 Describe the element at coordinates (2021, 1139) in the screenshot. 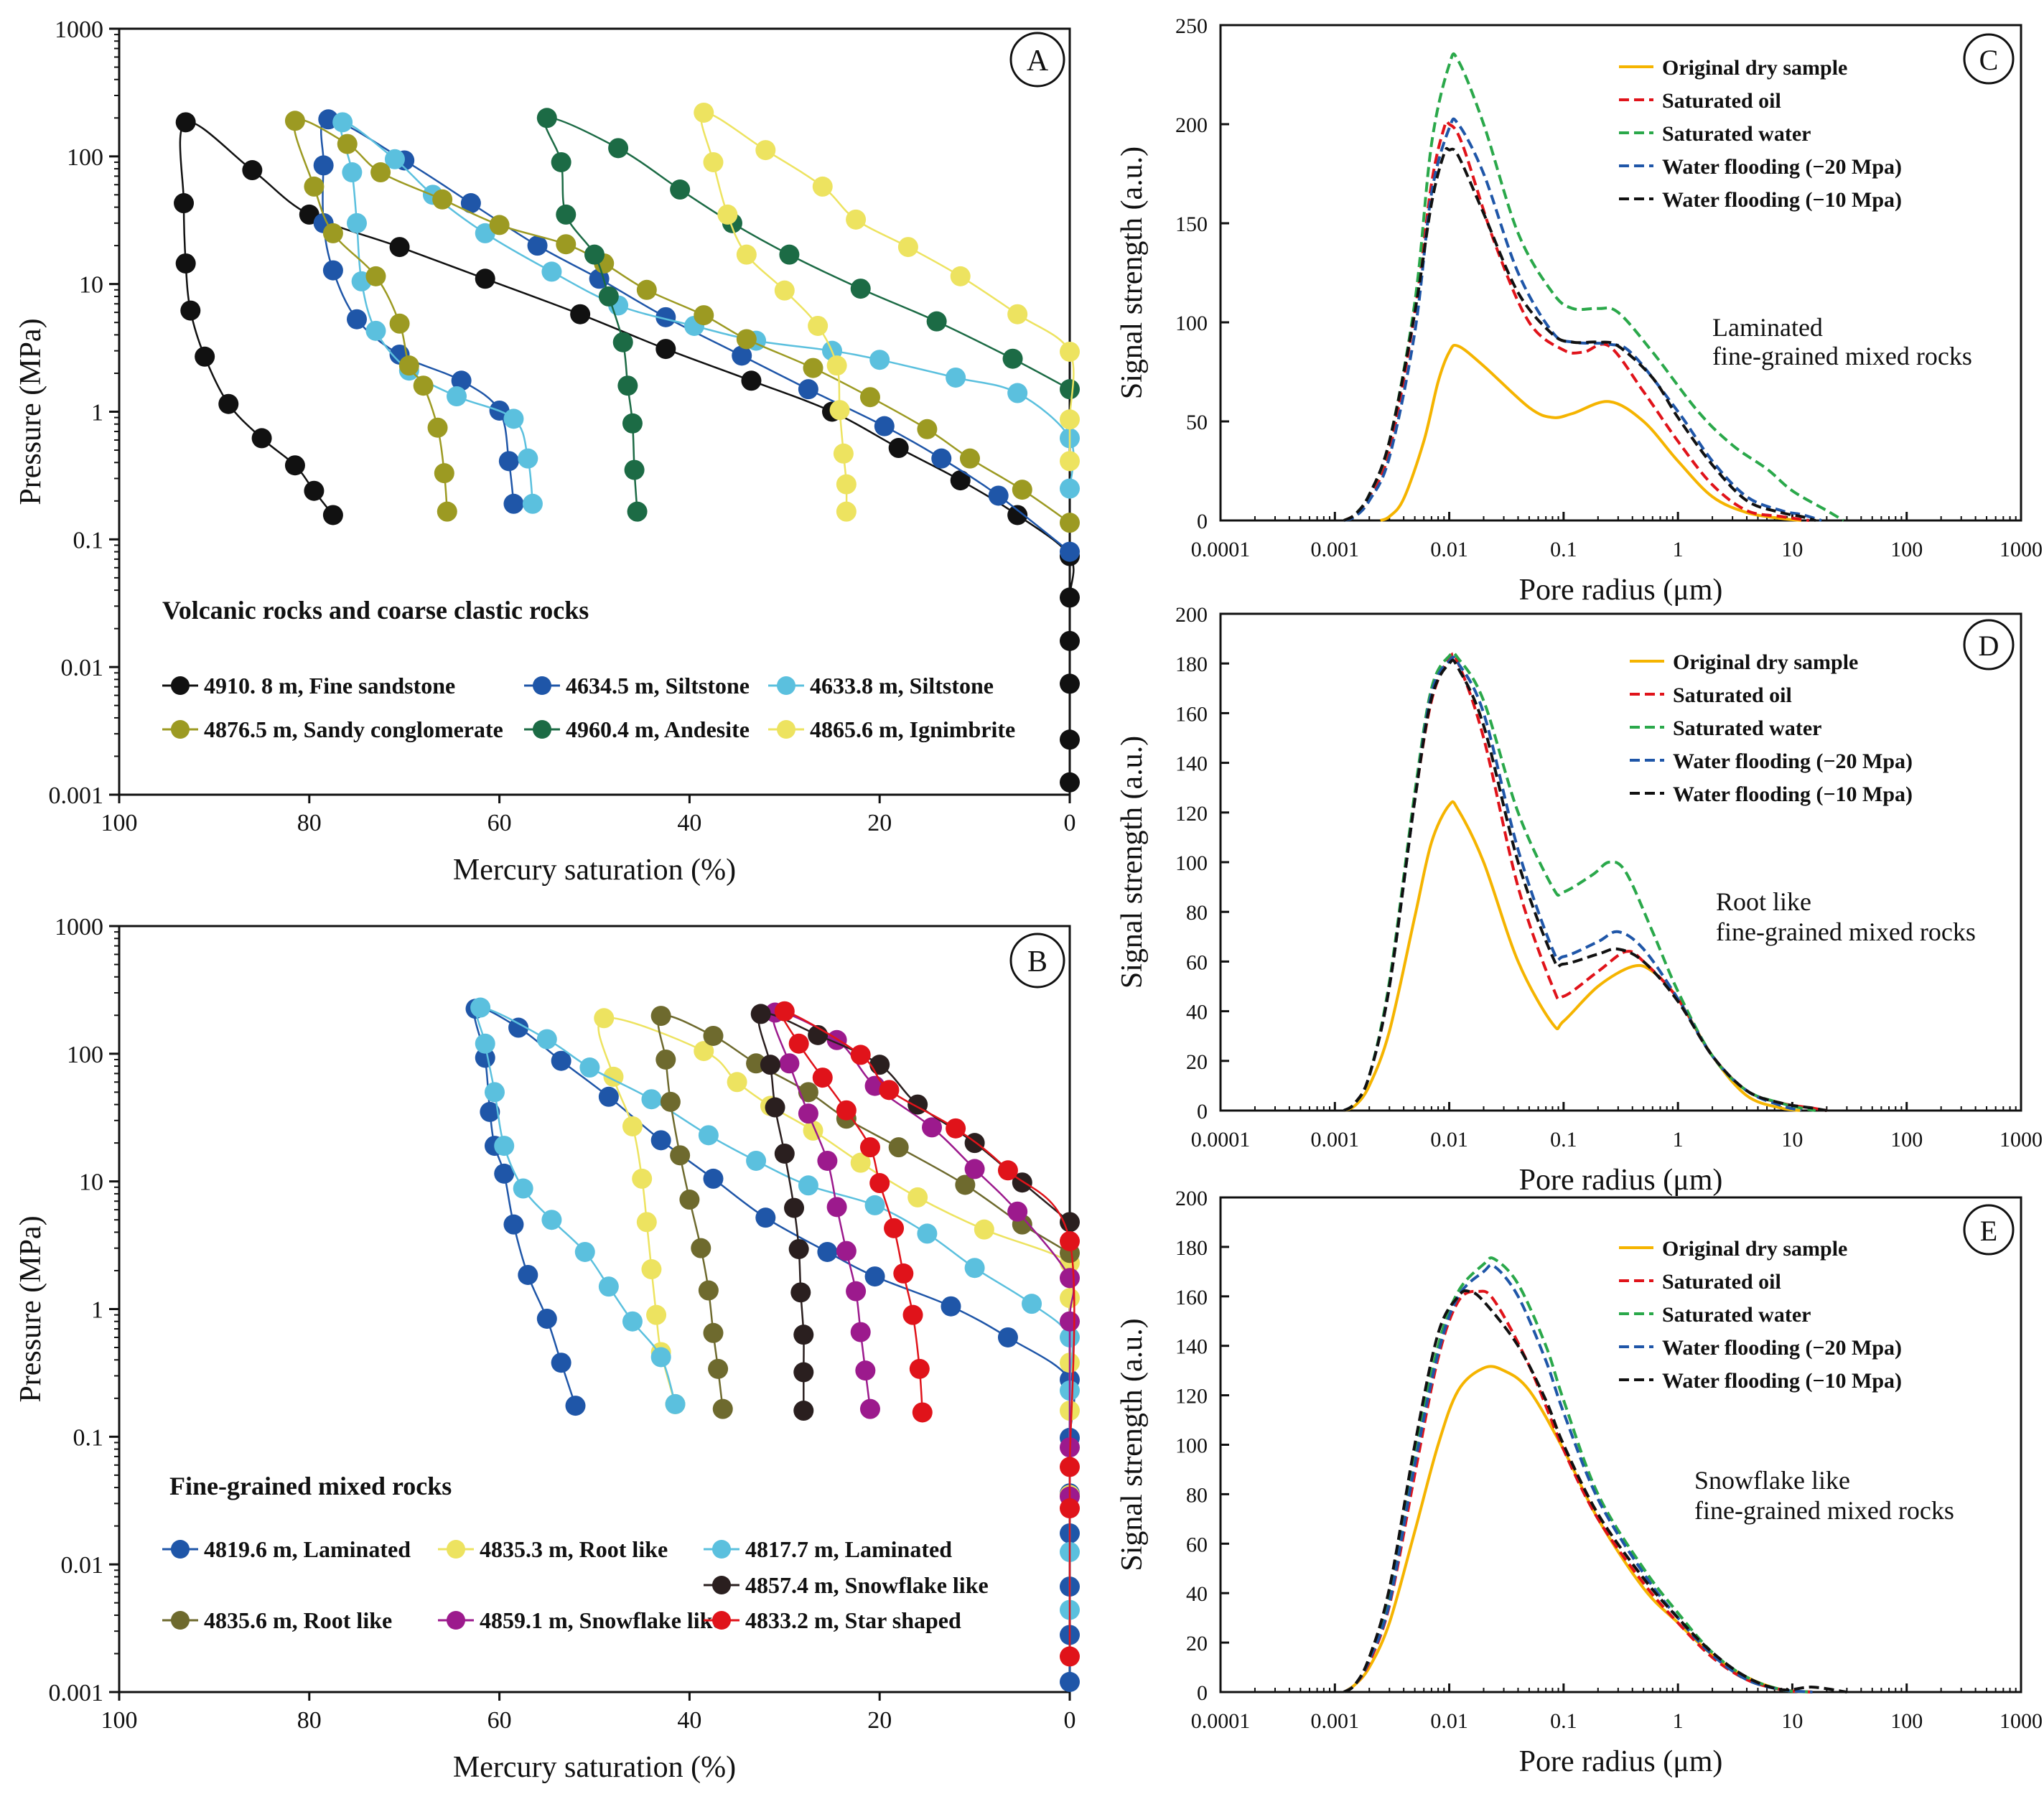

I see `x-tick-label: 1000` at that location.